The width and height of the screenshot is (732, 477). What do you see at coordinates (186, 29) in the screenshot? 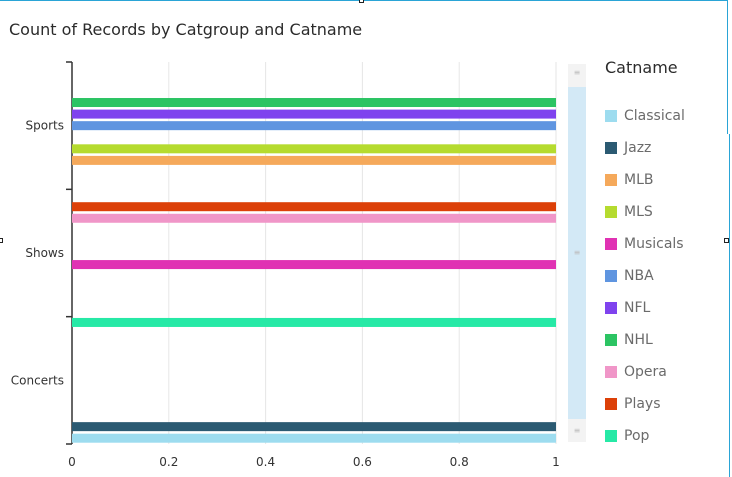
I see `chart-title: Count of Records by Catgroup and Catname` at bounding box center [186, 29].